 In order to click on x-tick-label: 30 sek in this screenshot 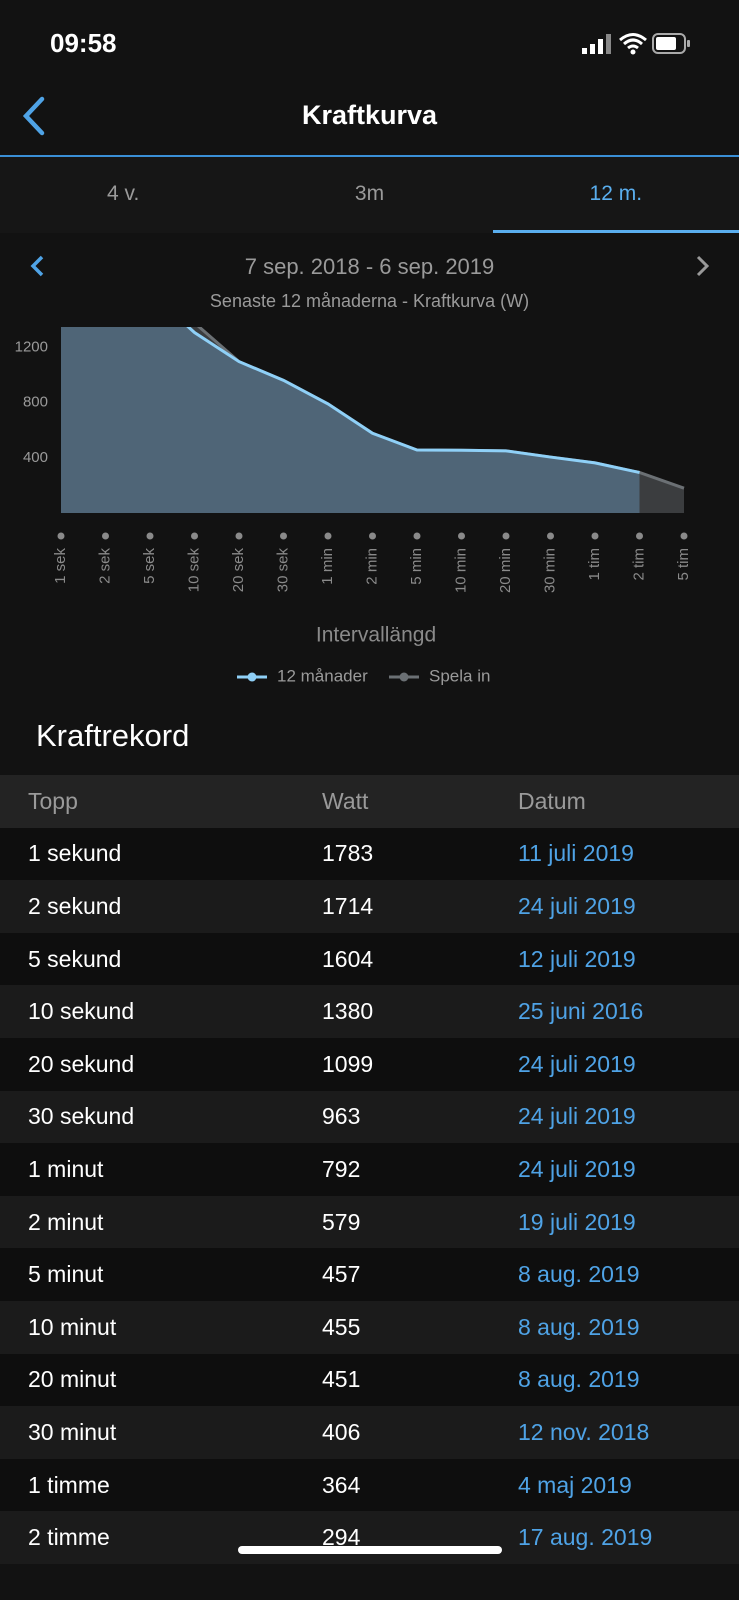, I will do `click(282, 570)`.